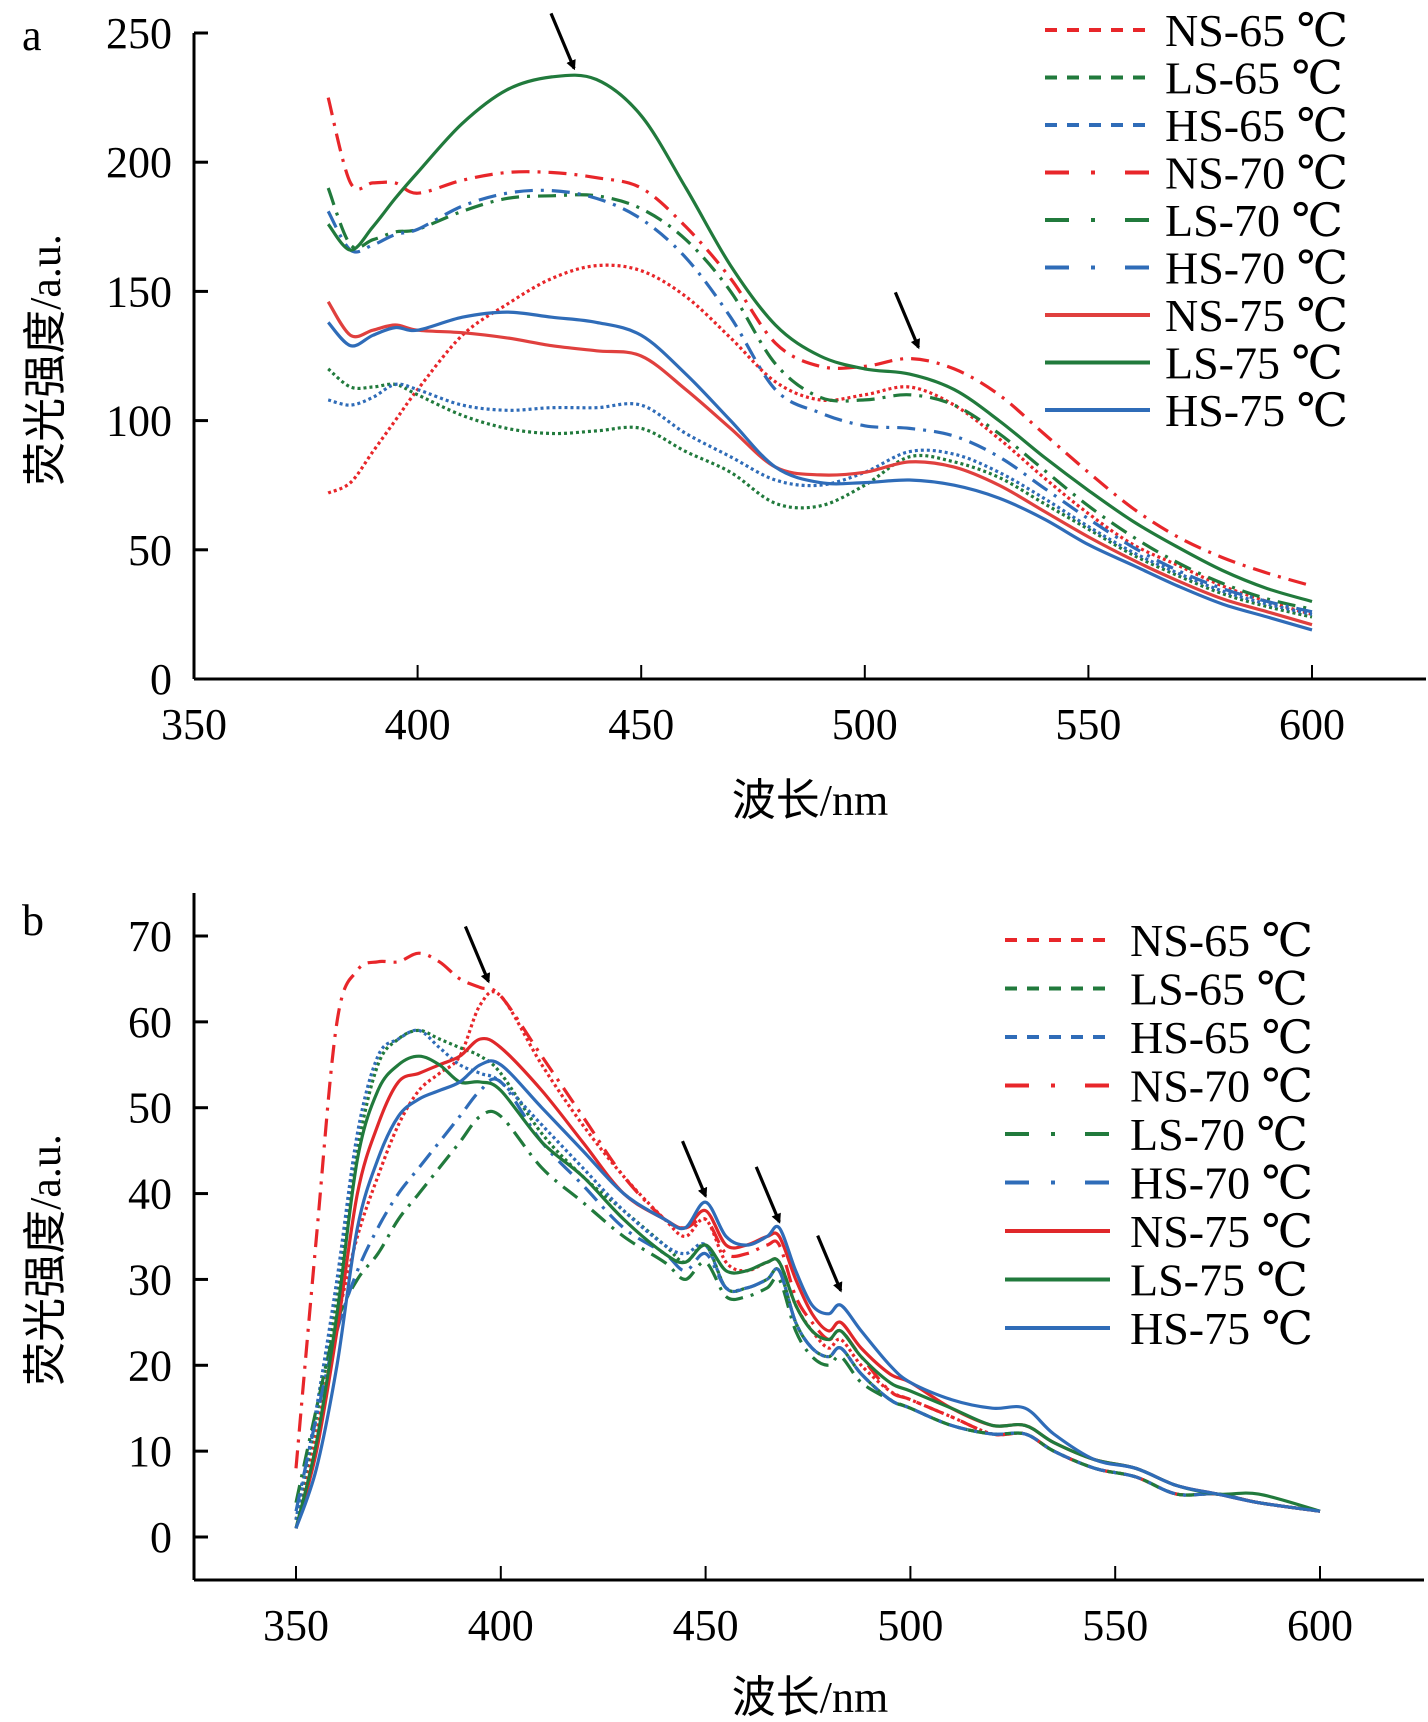 Image resolution: width=1428 pixels, height=1722 pixels. What do you see at coordinates (32, 35) in the screenshot?
I see `panel-label-a: a` at bounding box center [32, 35].